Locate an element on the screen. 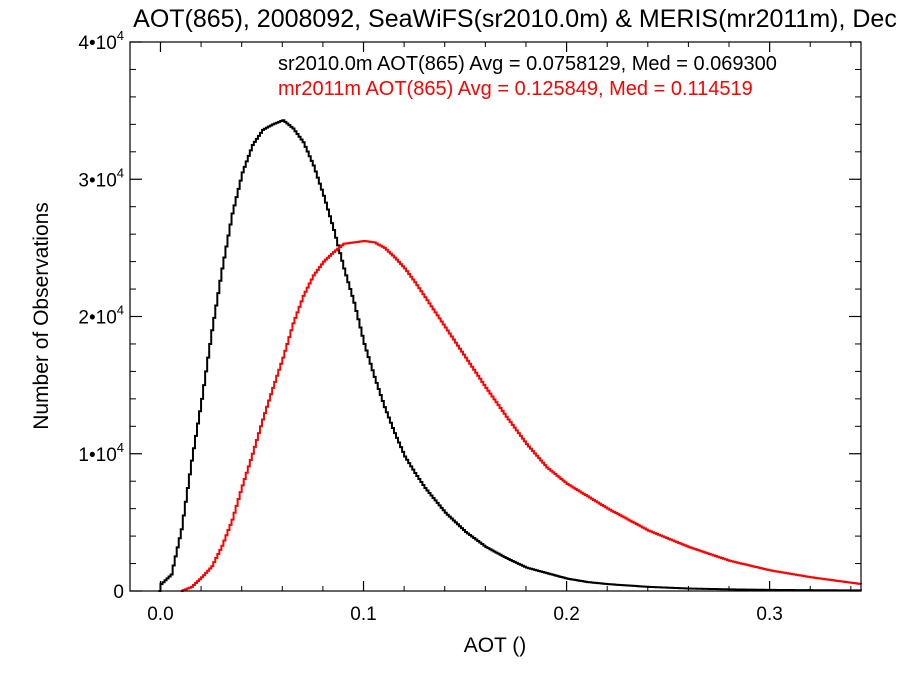 The width and height of the screenshot is (900, 675). y-tick-label: 1•104 is located at coordinates (101, 453).